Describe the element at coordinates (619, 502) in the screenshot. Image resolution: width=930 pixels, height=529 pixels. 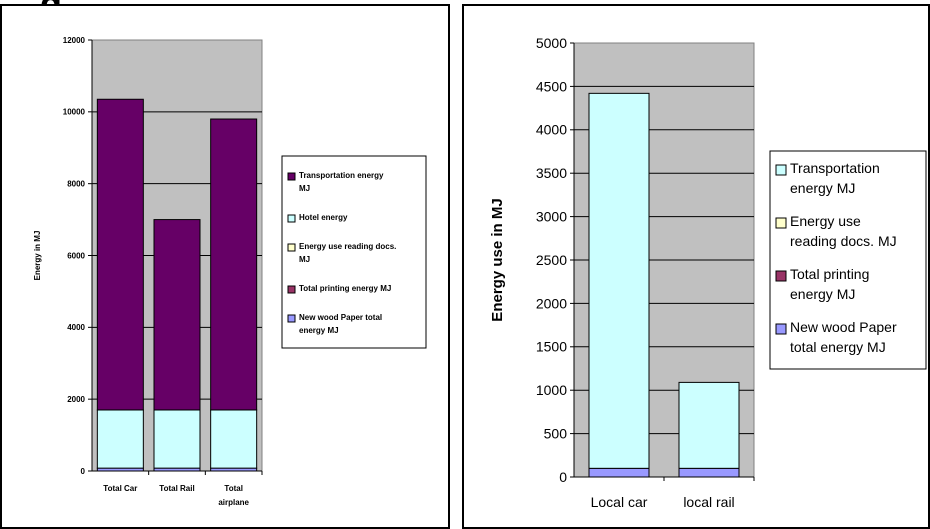
I see `x-category-label: Local car` at that location.